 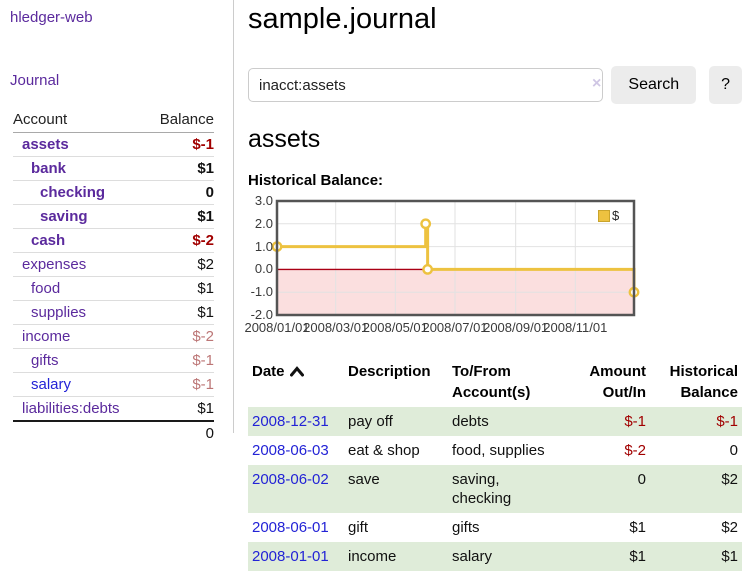 What do you see at coordinates (186, 119) in the screenshot?
I see `balance-column-header: Balance` at bounding box center [186, 119].